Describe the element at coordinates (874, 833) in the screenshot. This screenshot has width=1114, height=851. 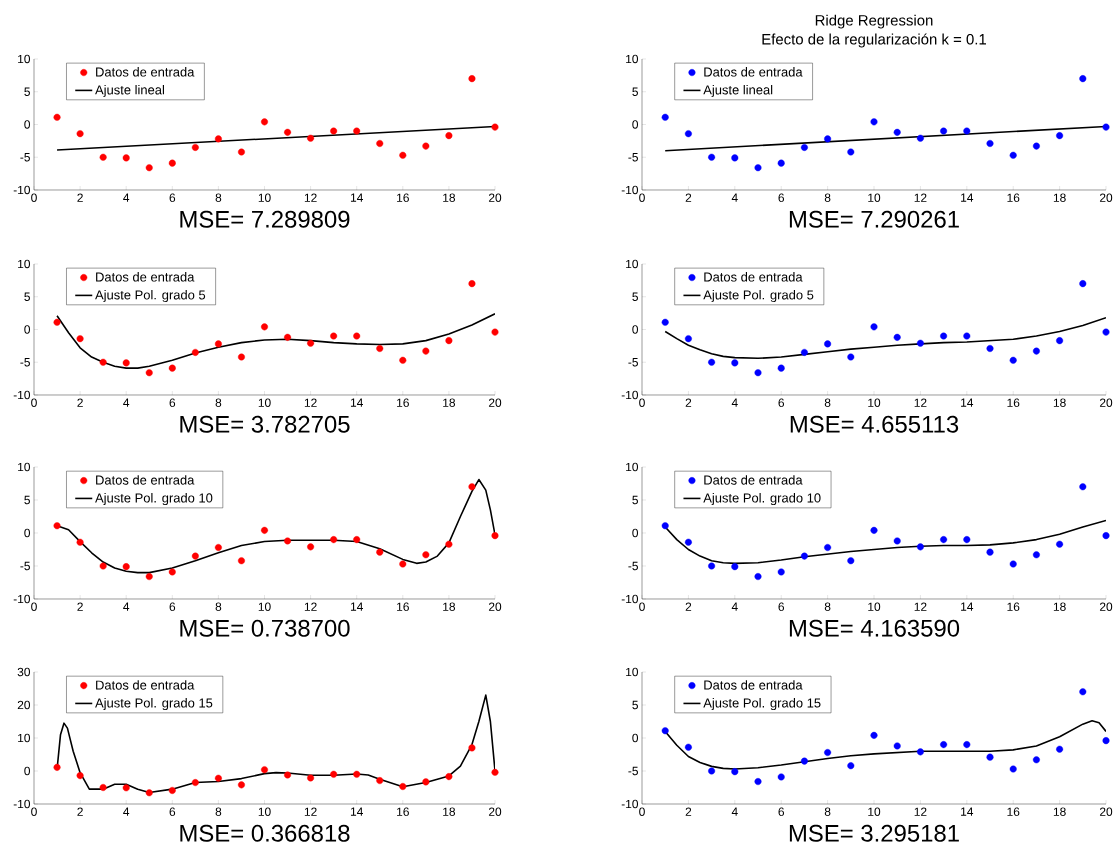
I see `x-axis-title: MSE= 3.295181` at that location.